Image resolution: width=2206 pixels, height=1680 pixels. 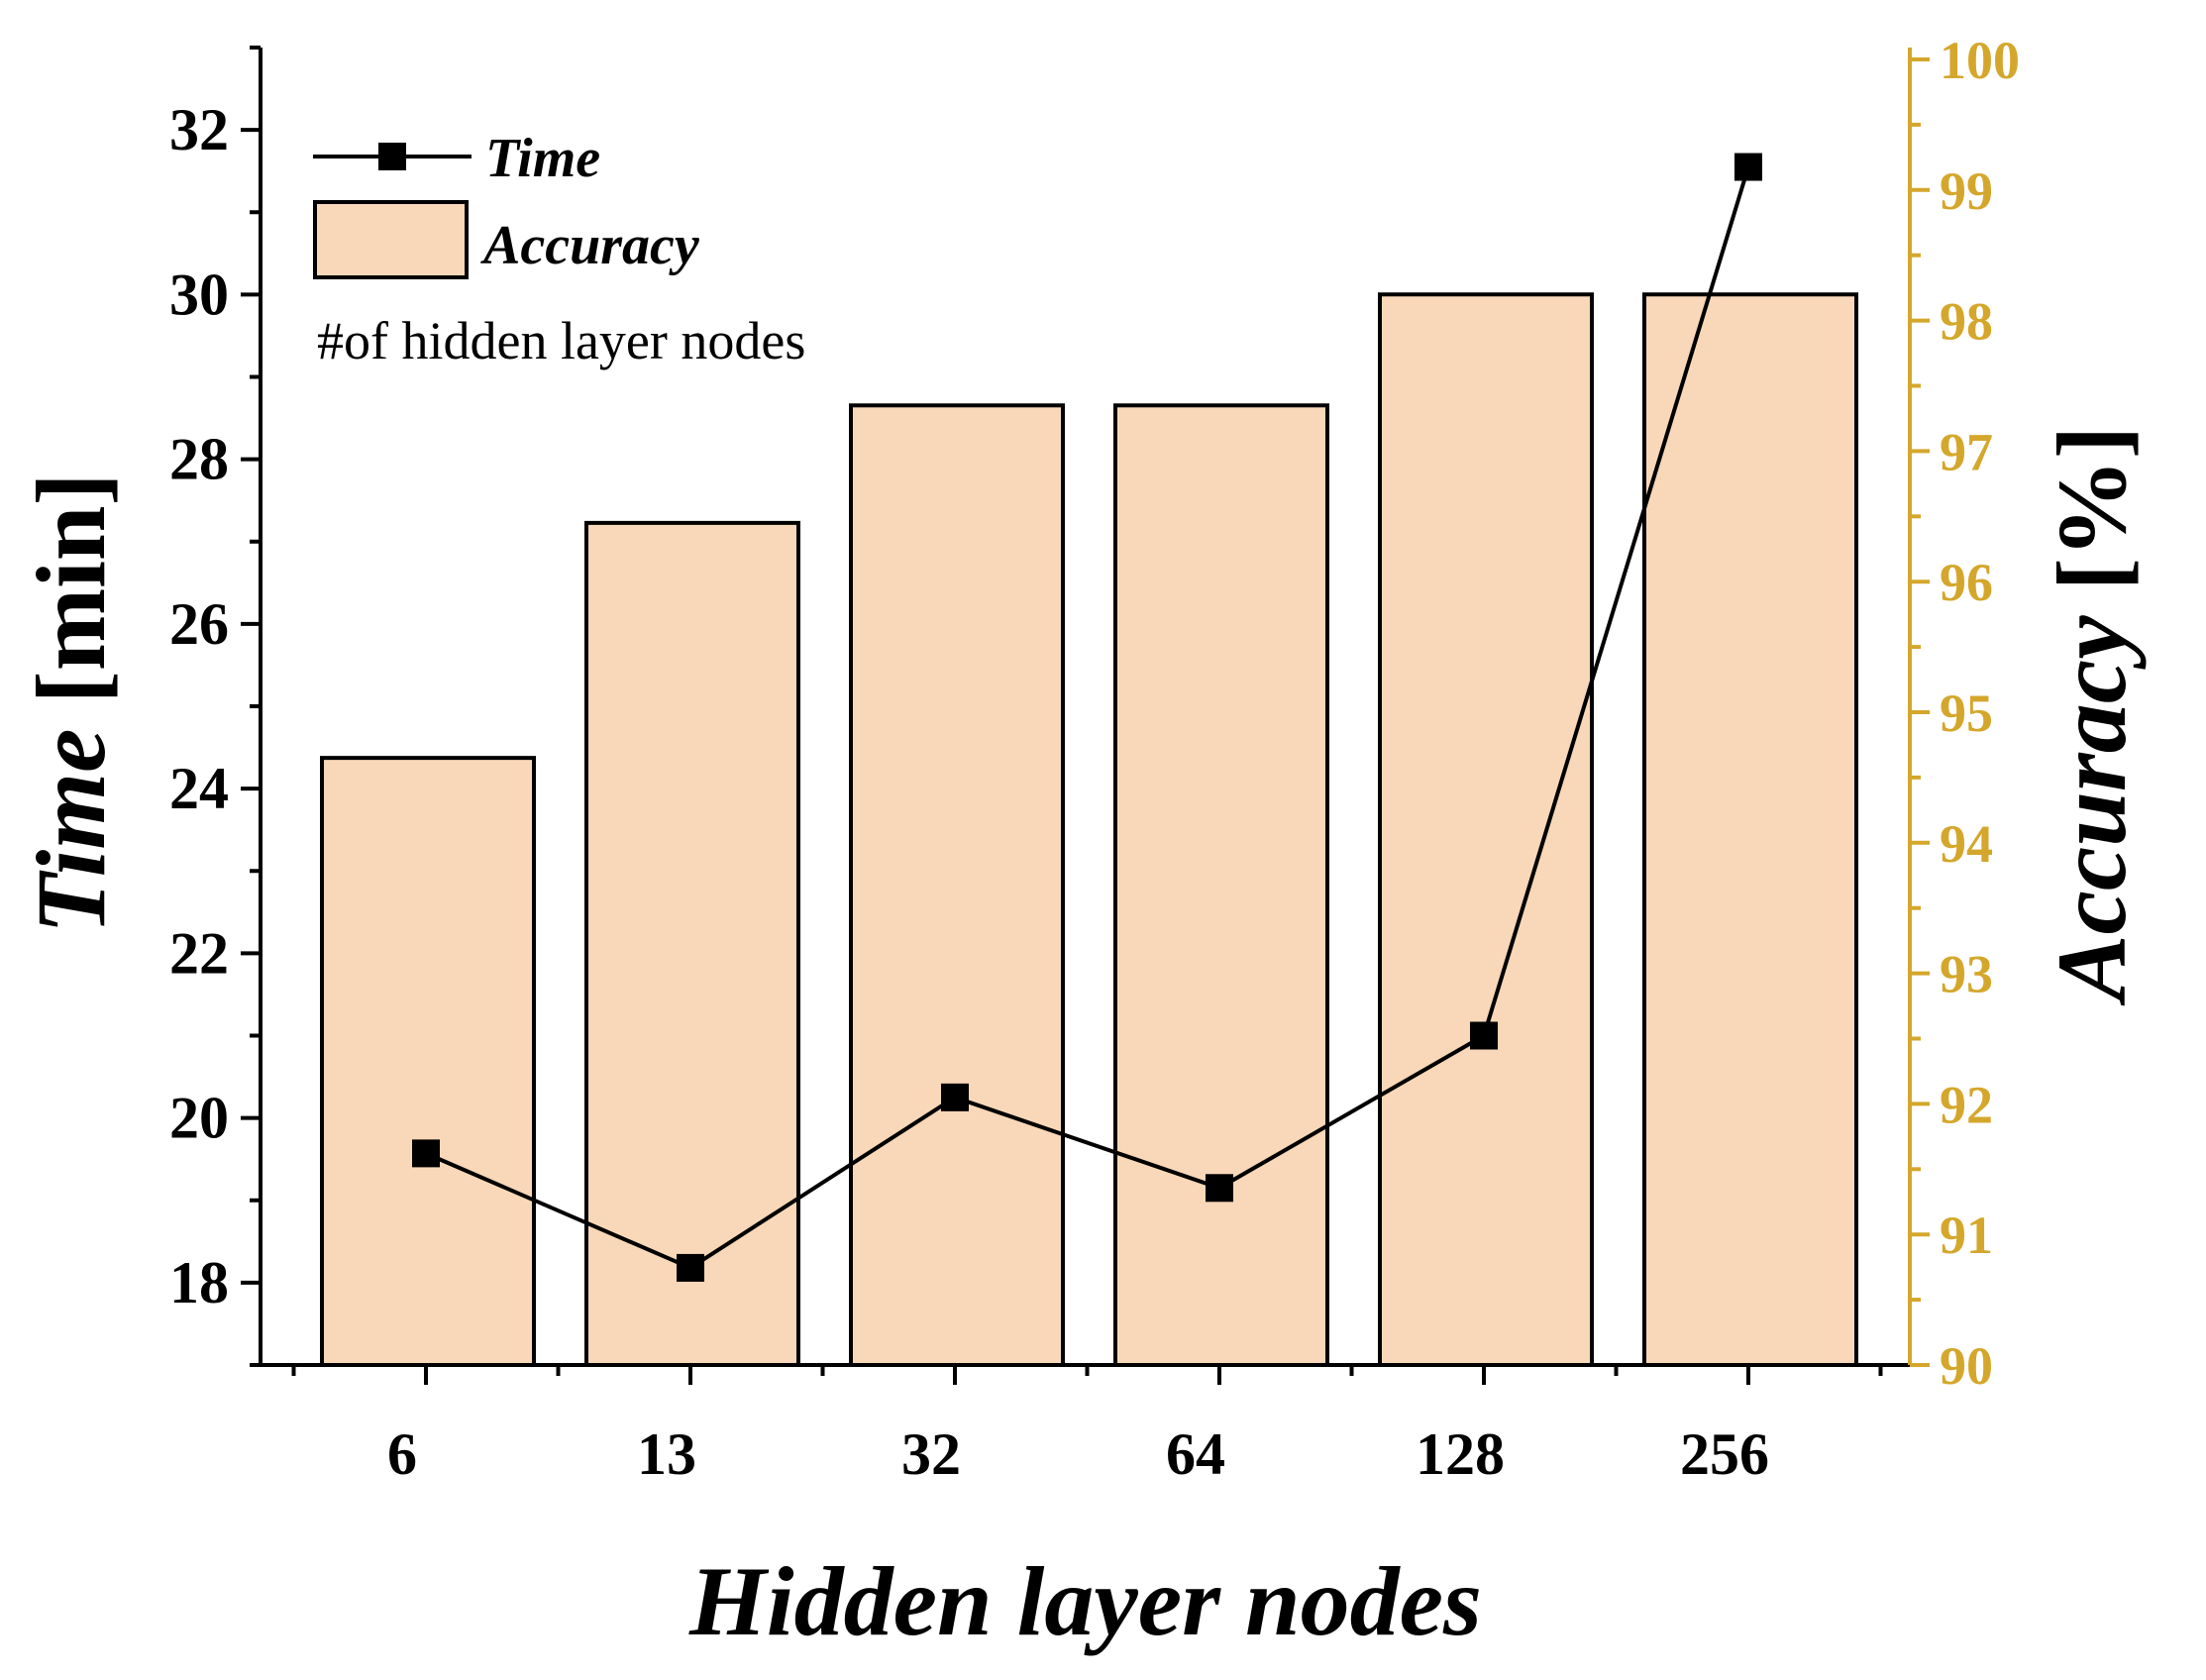 What do you see at coordinates (199, 1282) in the screenshot?
I see `left-tick-label: 18` at bounding box center [199, 1282].